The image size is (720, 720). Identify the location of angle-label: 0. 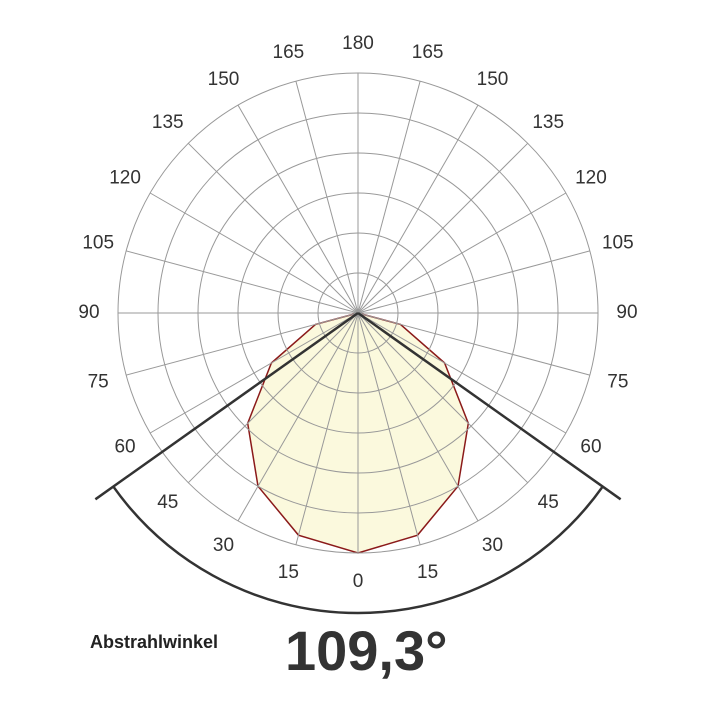
(358, 581).